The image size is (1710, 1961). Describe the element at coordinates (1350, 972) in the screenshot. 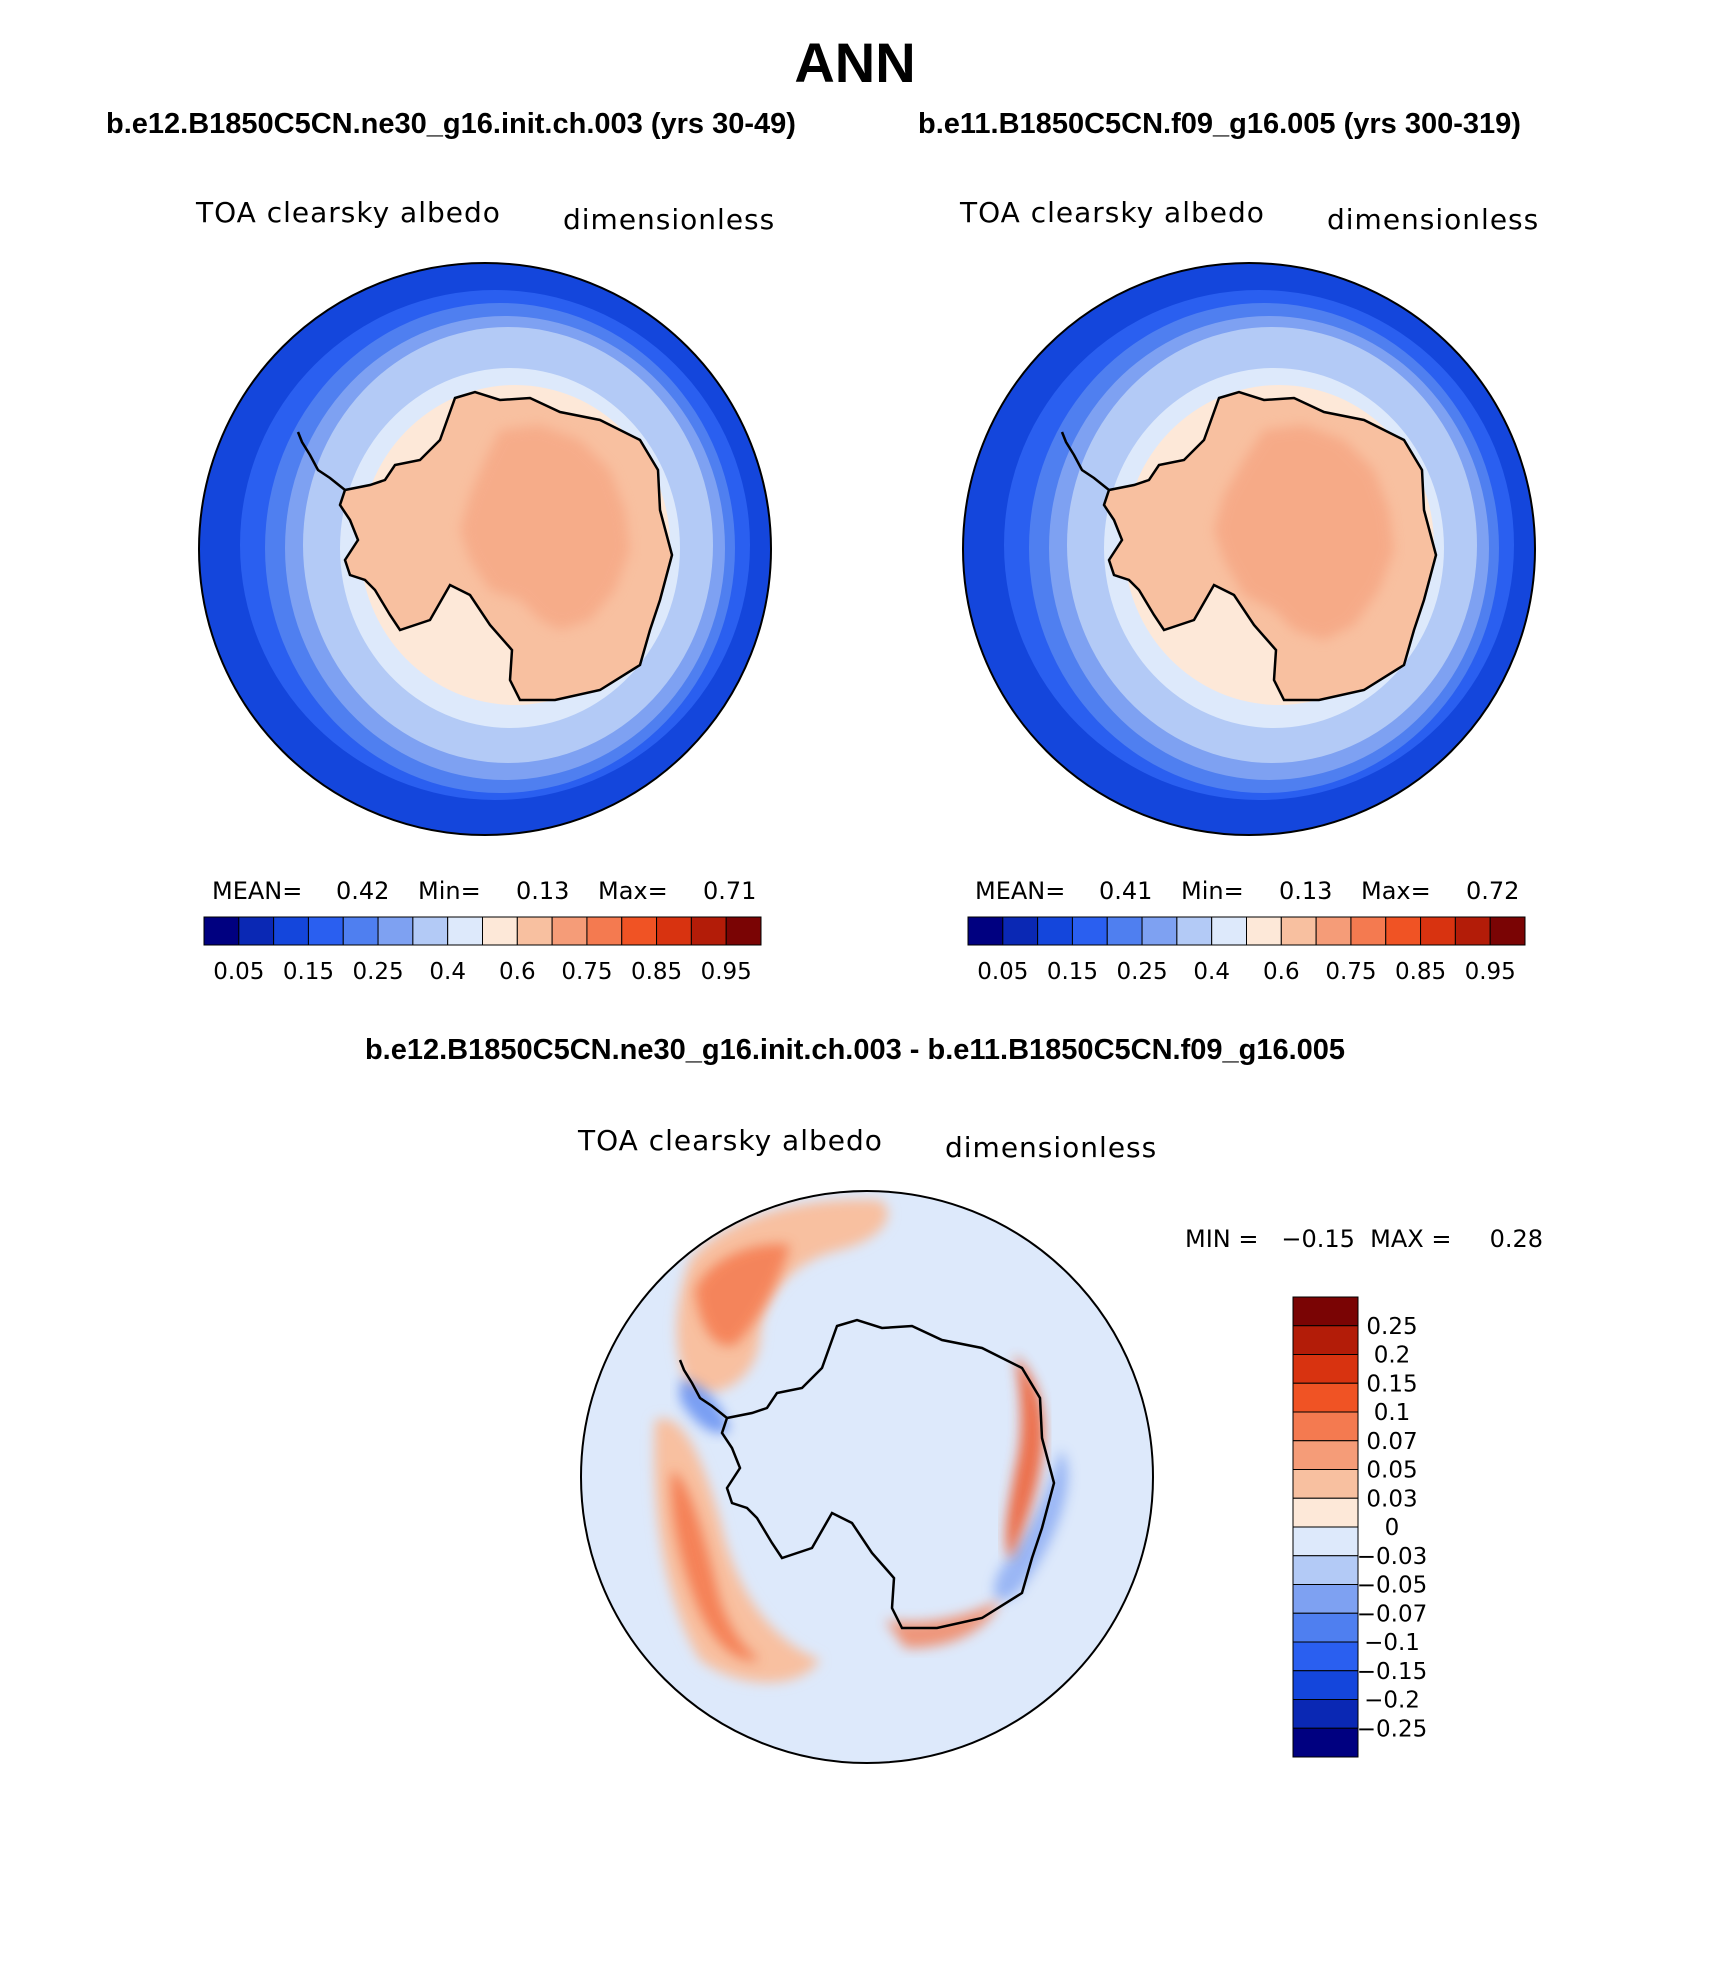

I see `right-colorbar-tick-label: 0.75` at that location.